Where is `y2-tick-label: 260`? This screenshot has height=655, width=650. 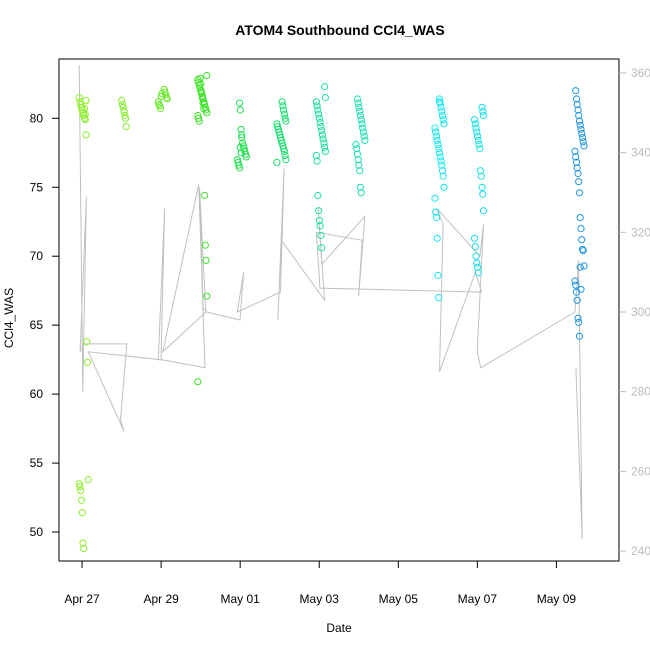 y2-tick-label: 260 is located at coordinates (640, 471).